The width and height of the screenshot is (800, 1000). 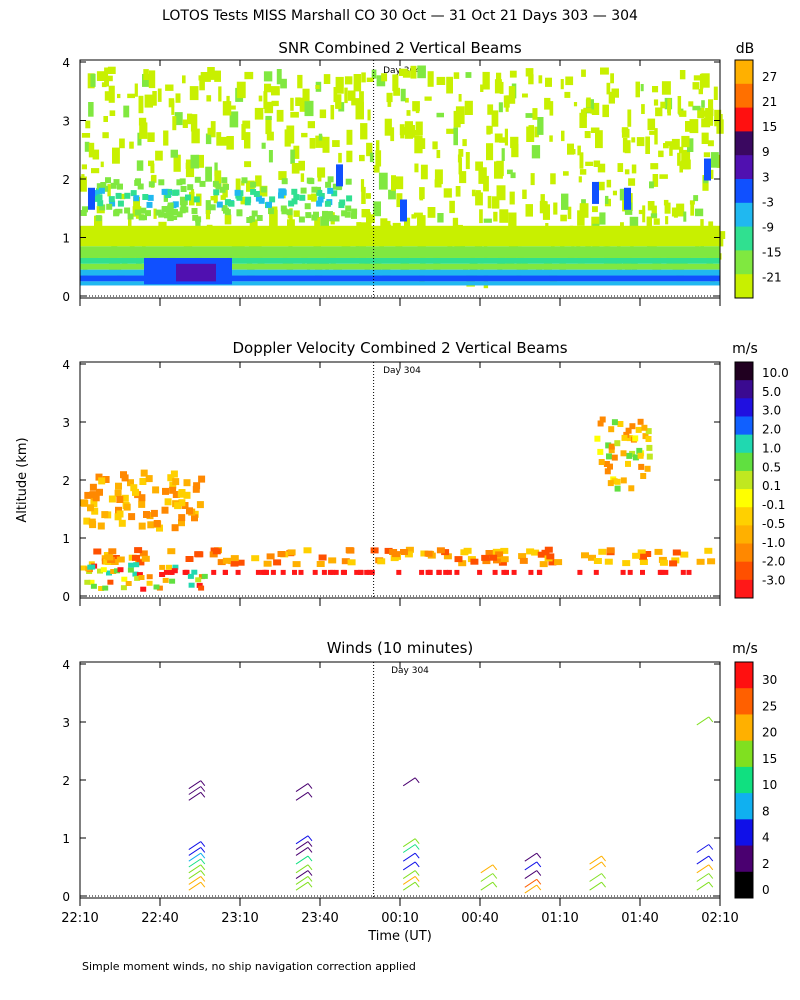 What do you see at coordinates (771, 486) in the screenshot?
I see `colorbar-tick-label: 0.1` at bounding box center [771, 486].